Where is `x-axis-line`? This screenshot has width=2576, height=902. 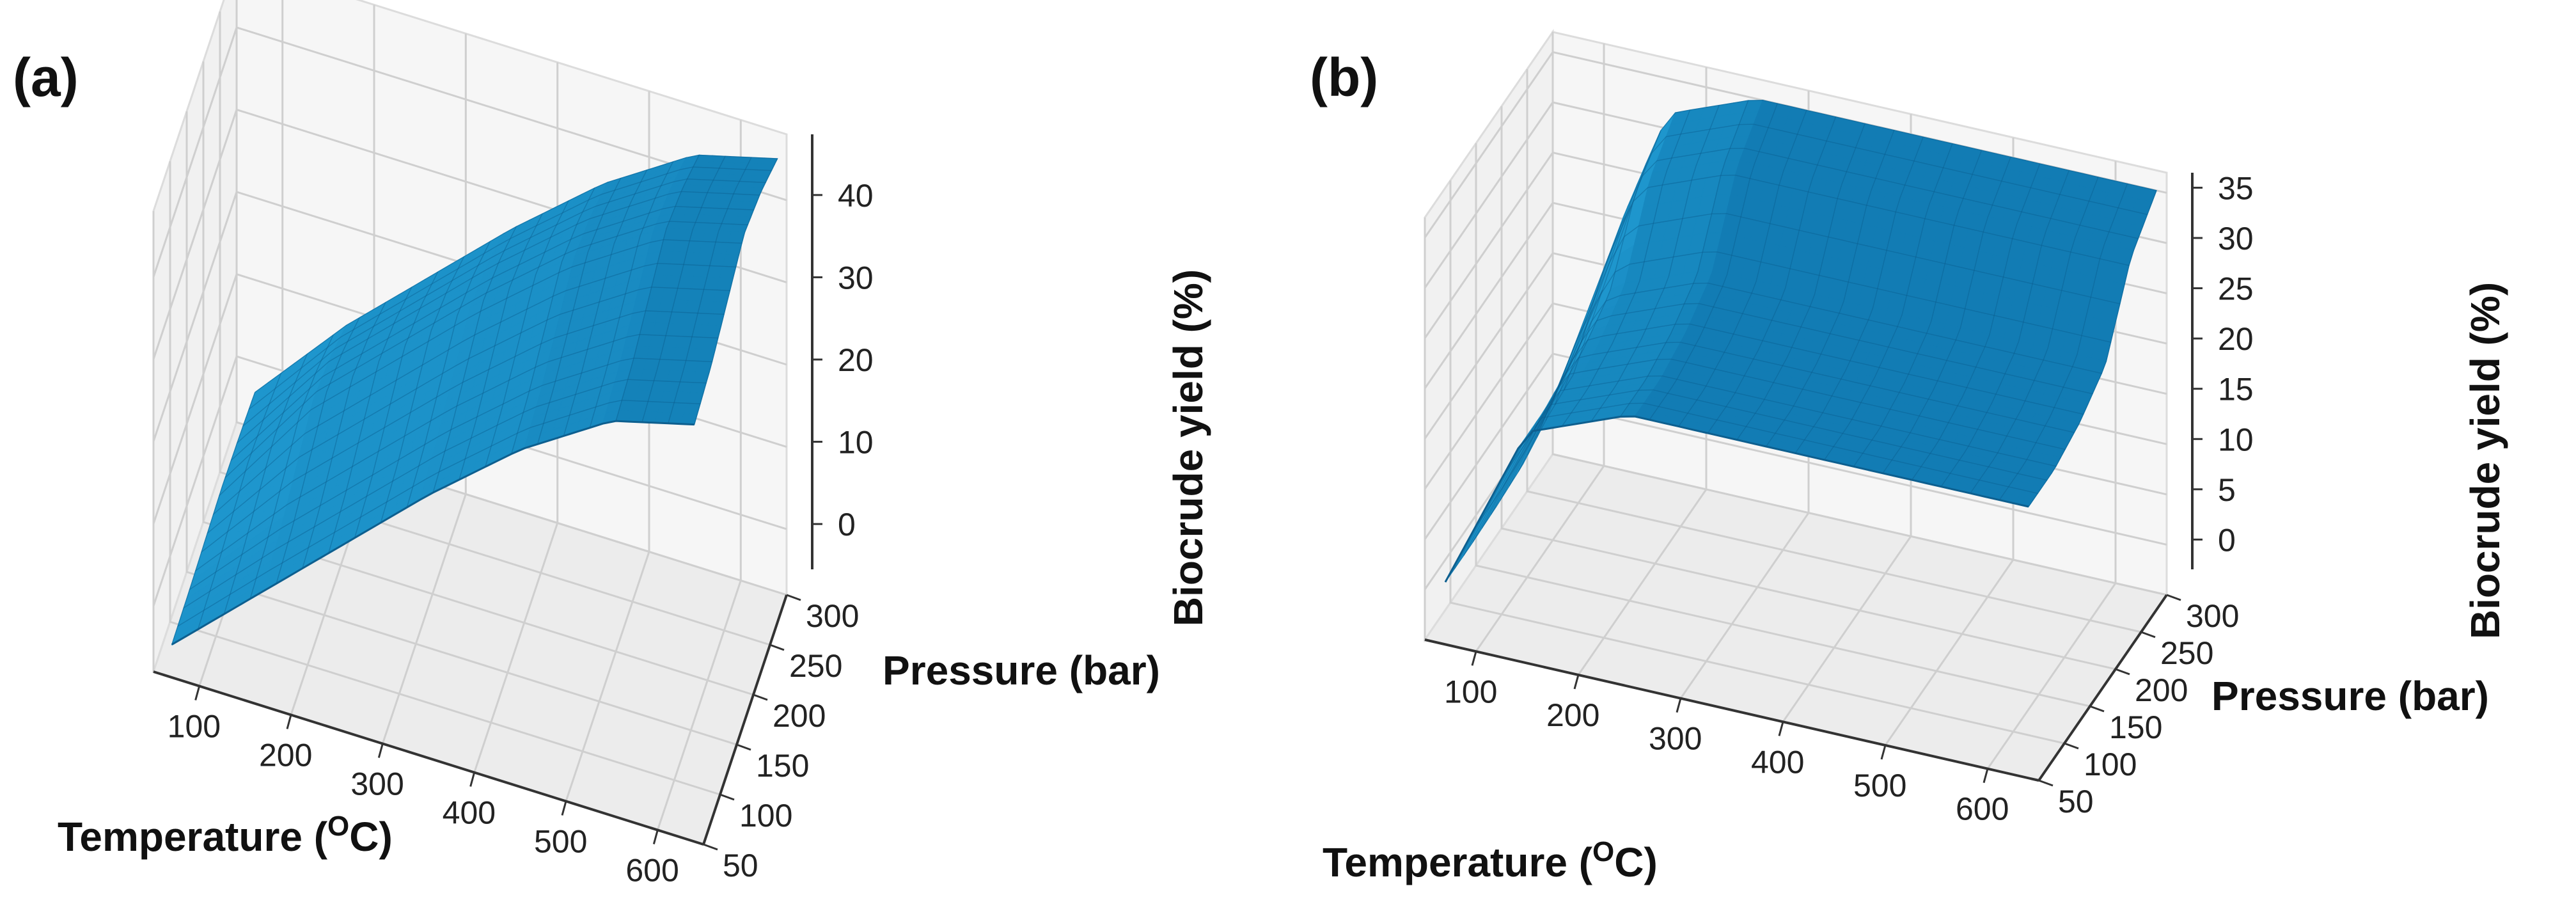
x-axis-line is located at coordinates (1731, 710).